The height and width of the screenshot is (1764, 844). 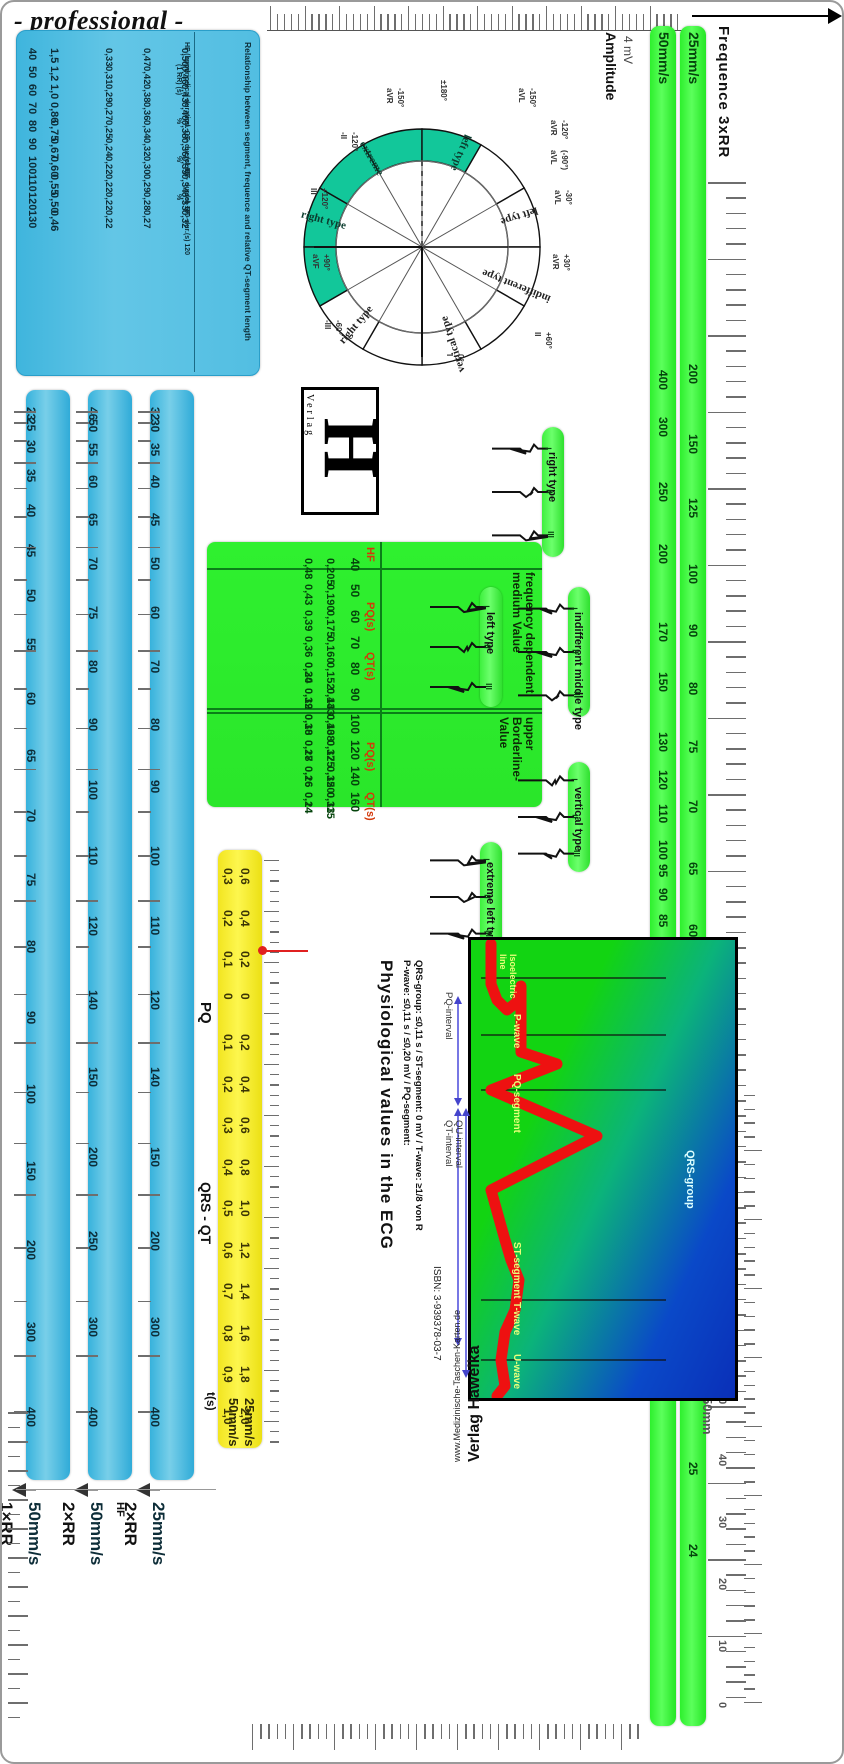 I want to click on yellow-bot-value: 0,1, so click(x=228, y=959).